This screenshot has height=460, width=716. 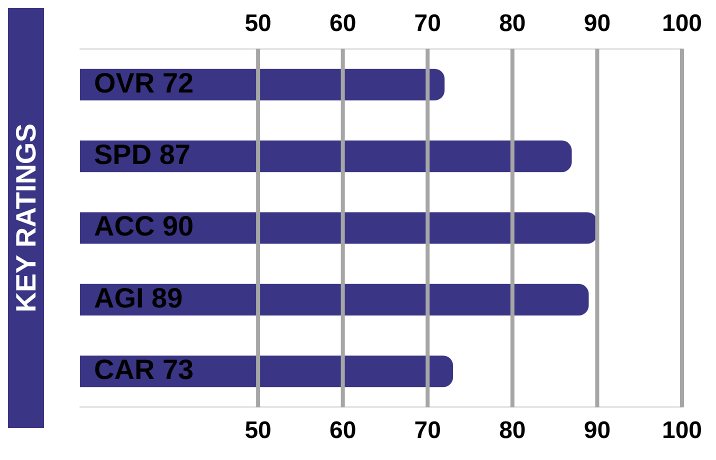 What do you see at coordinates (144, 226) in the screenshot?
I see `y-tick-label: ACC 90` at bounding box center [144, 226].